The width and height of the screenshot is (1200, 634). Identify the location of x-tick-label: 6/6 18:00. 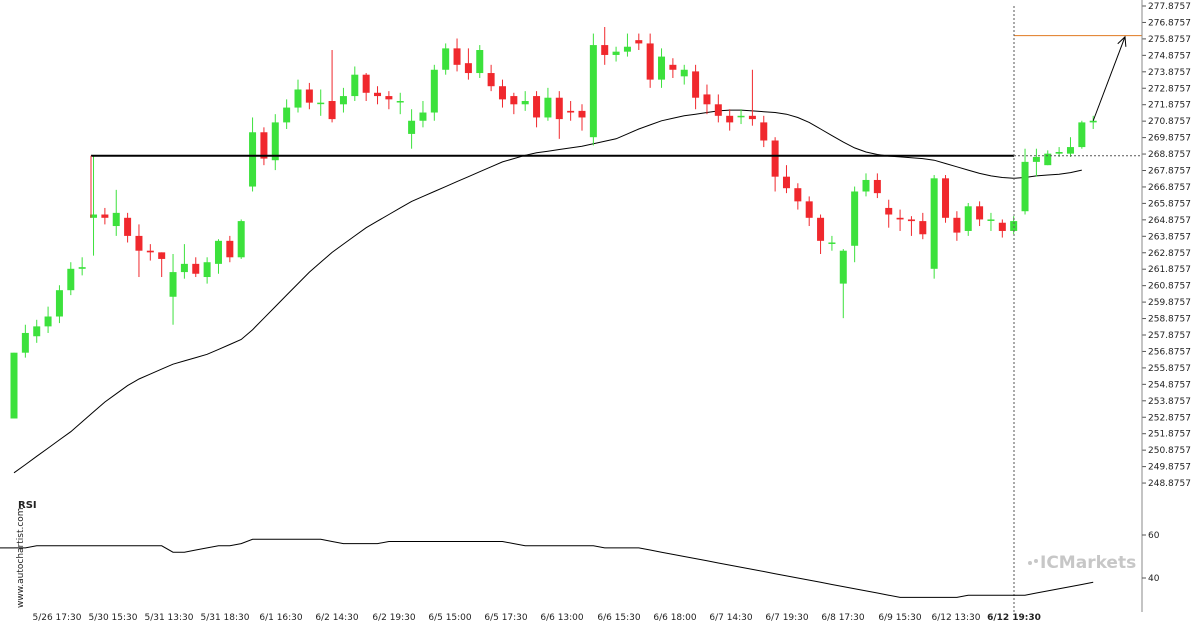
(675, 618).